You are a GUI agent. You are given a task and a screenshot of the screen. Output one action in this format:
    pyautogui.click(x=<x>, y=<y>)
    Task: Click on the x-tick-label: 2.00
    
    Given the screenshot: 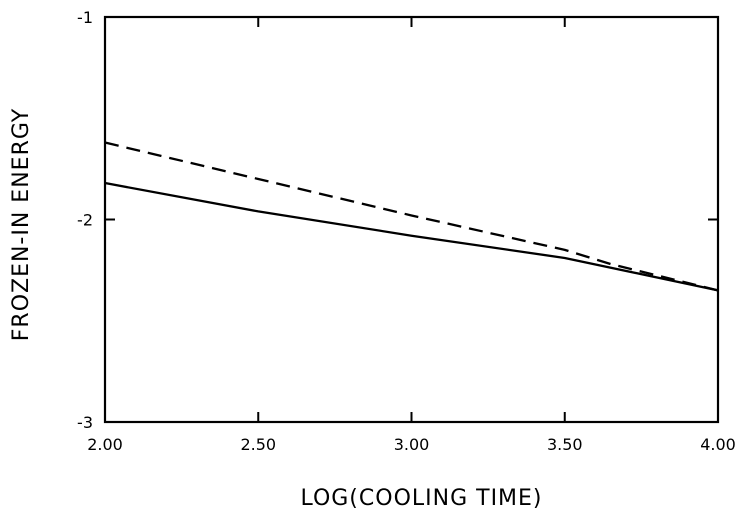 What is the action you would take?
    pyautogui.click(x=105, y=444)
    